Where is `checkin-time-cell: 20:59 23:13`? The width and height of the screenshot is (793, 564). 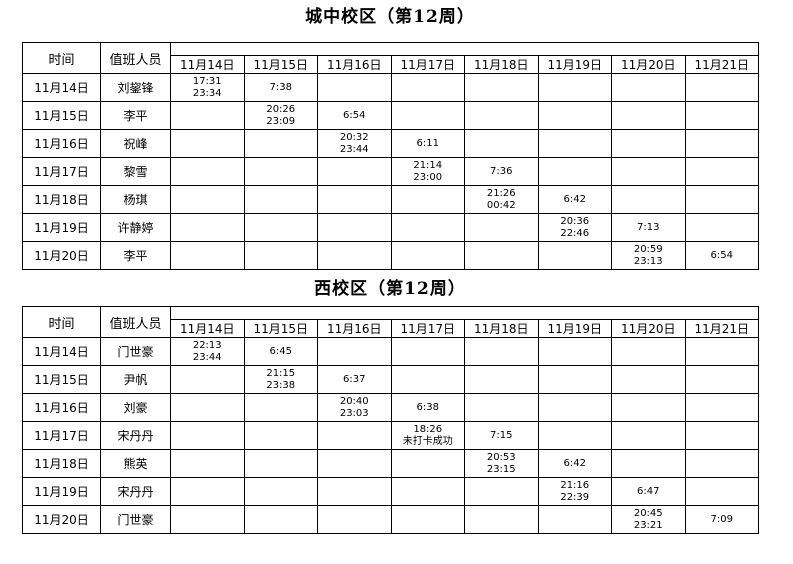
checkin-time-cell: 20:59 23:13 is located at coordinates (648, 255).